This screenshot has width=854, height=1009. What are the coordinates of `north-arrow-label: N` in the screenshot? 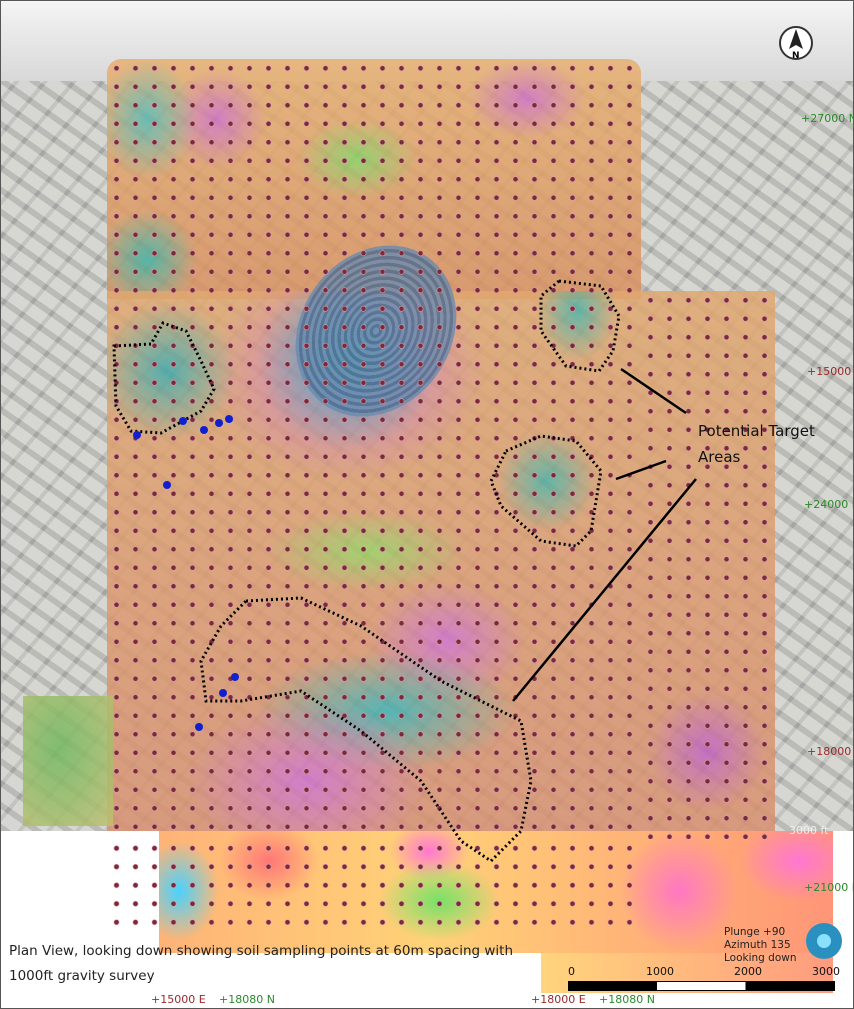 It's located at (796, 56).